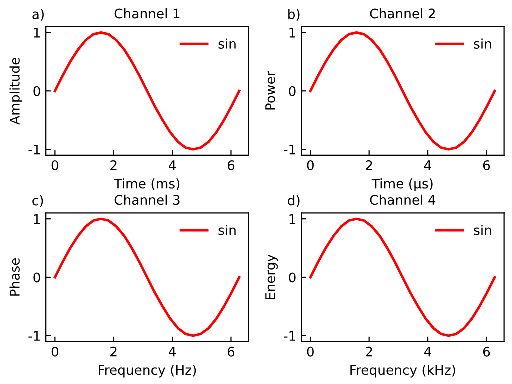  What do you see at coordinates (15, 277) in the screenshot?
I see `y-axis-title: Phase` at bounding box center [15, 277].